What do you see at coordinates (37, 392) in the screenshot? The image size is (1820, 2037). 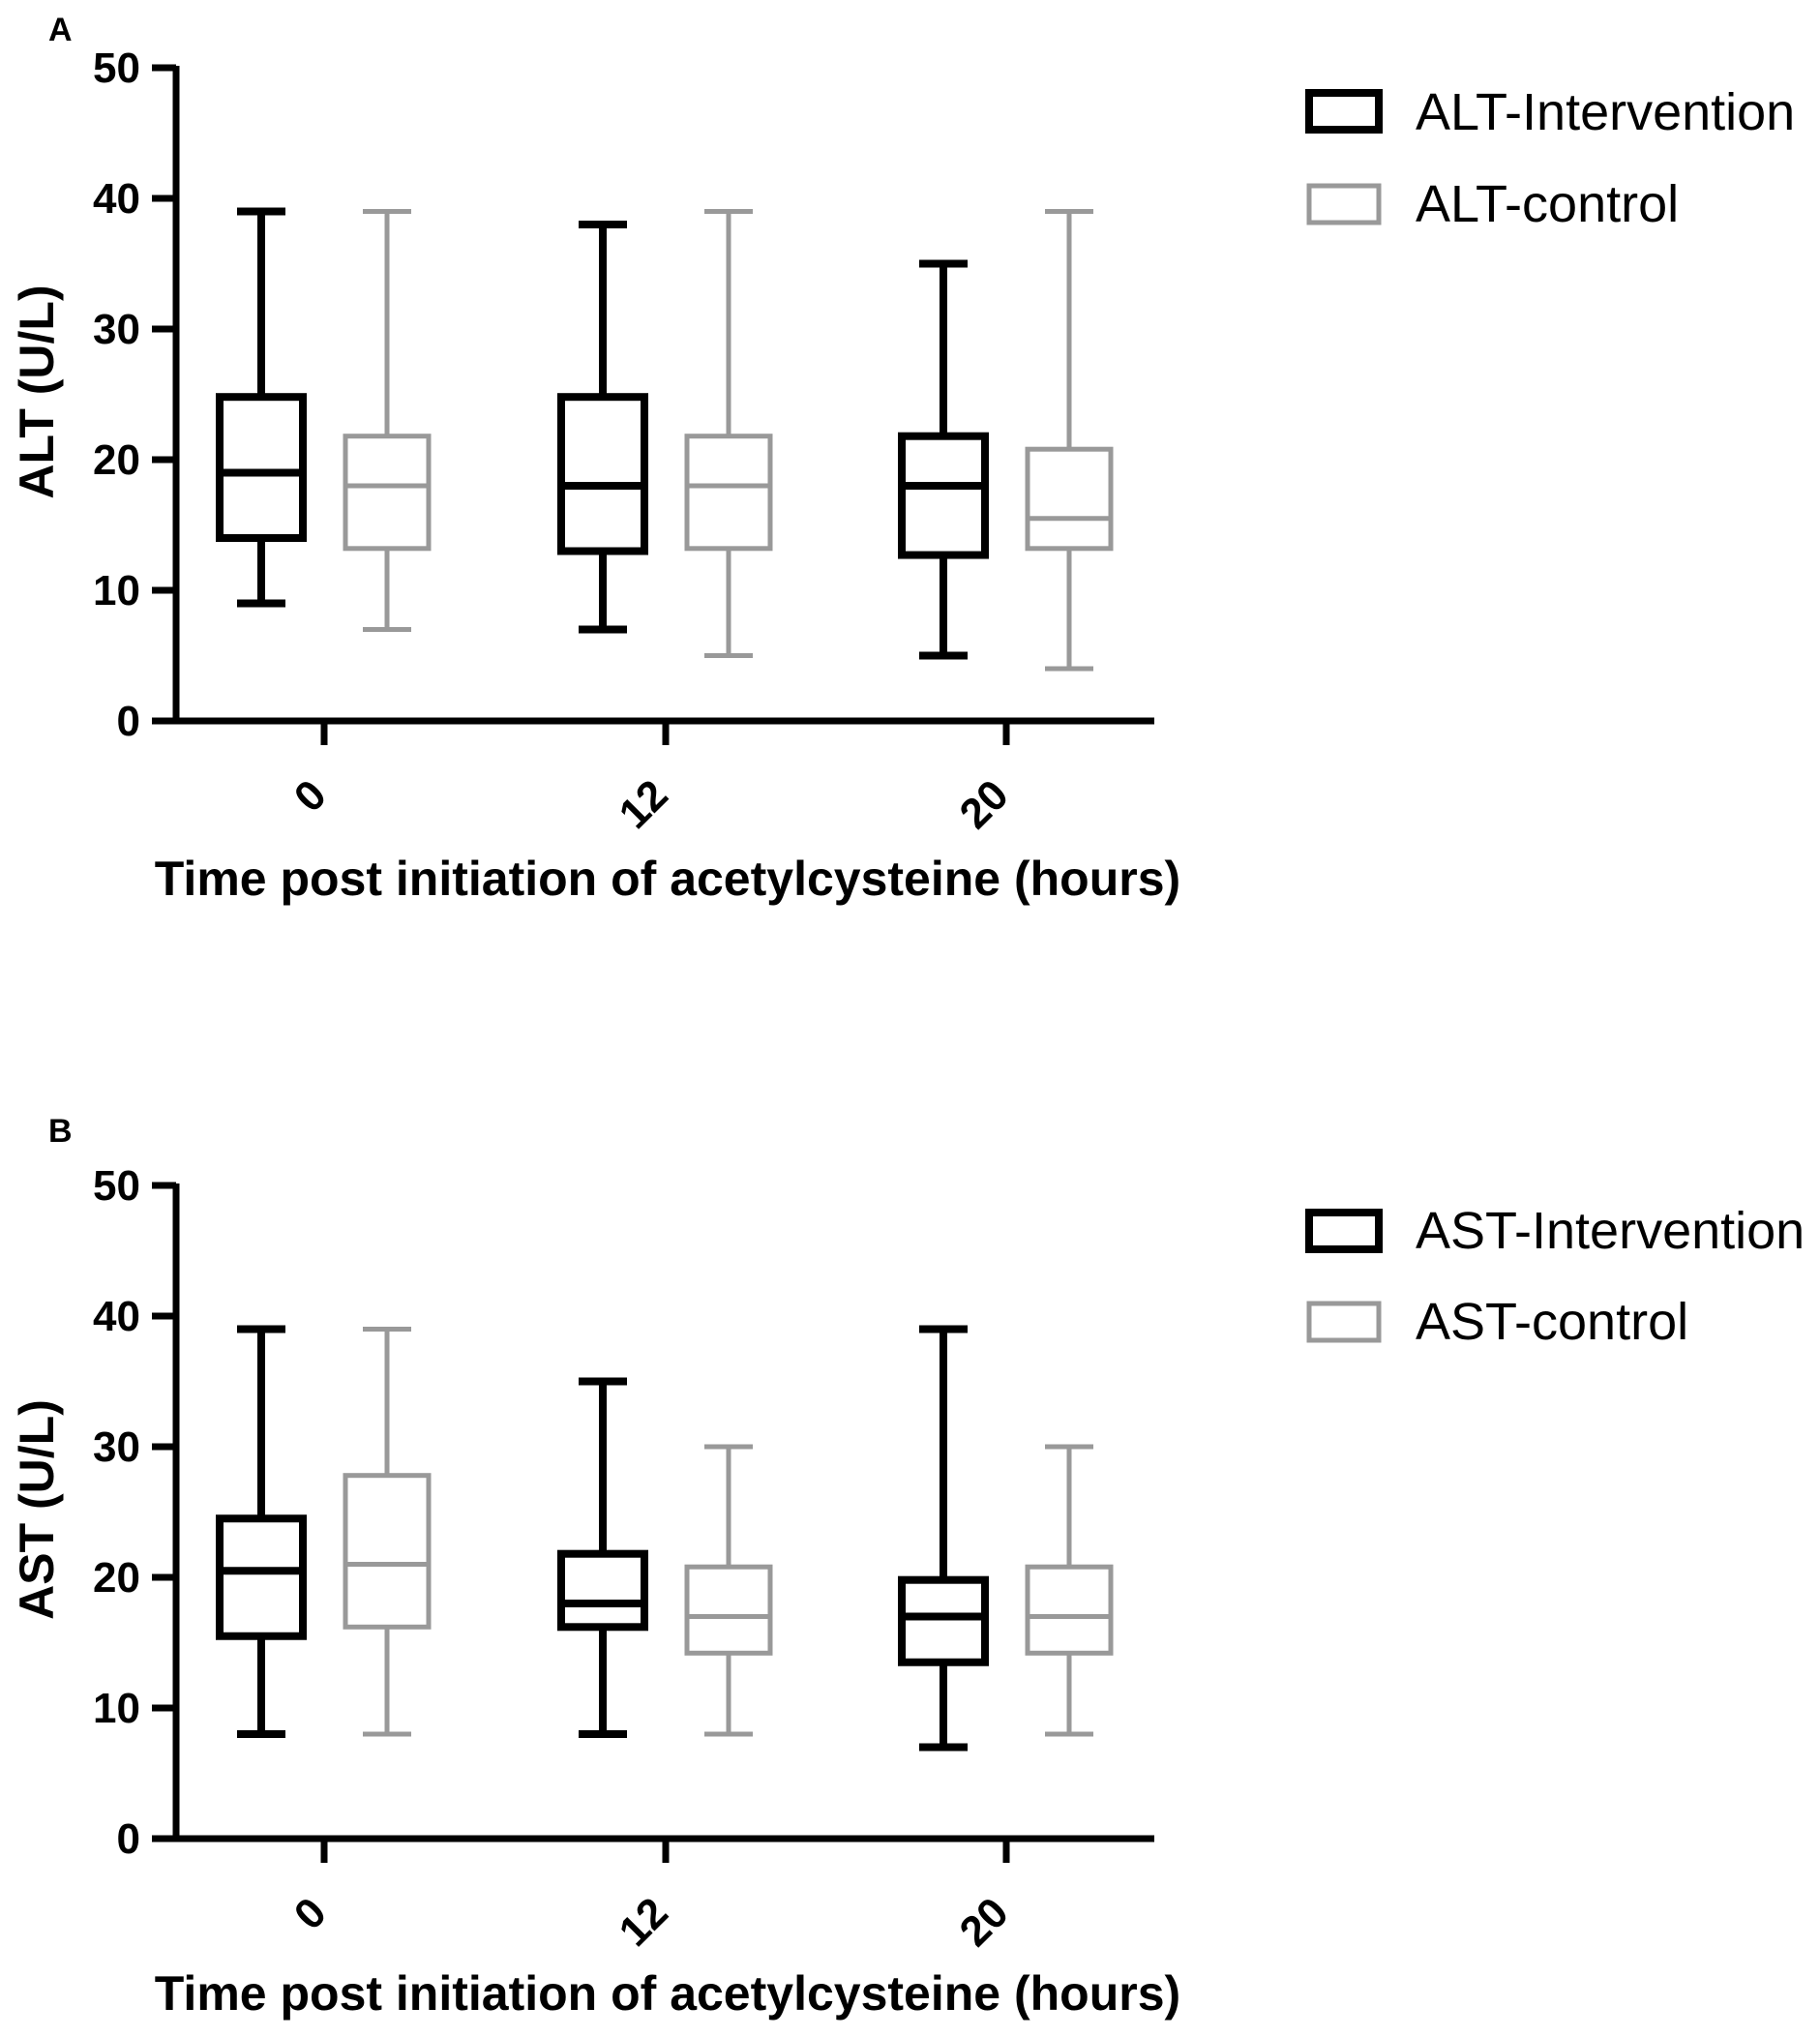 I see `panel-a-y-axis-title: ALT (U/L)` at bounding box center [37, 392].